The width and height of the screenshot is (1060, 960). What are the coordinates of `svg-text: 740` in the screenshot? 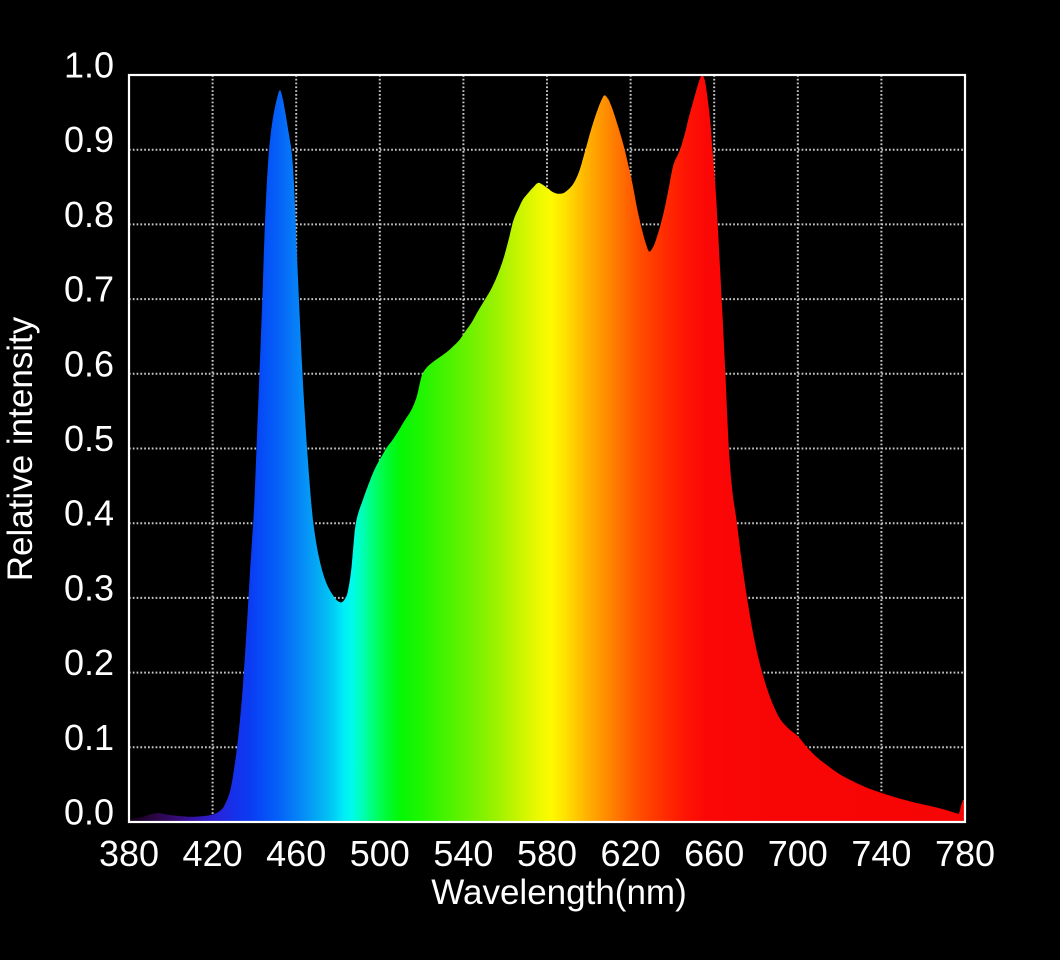 It's located at (881, 853).